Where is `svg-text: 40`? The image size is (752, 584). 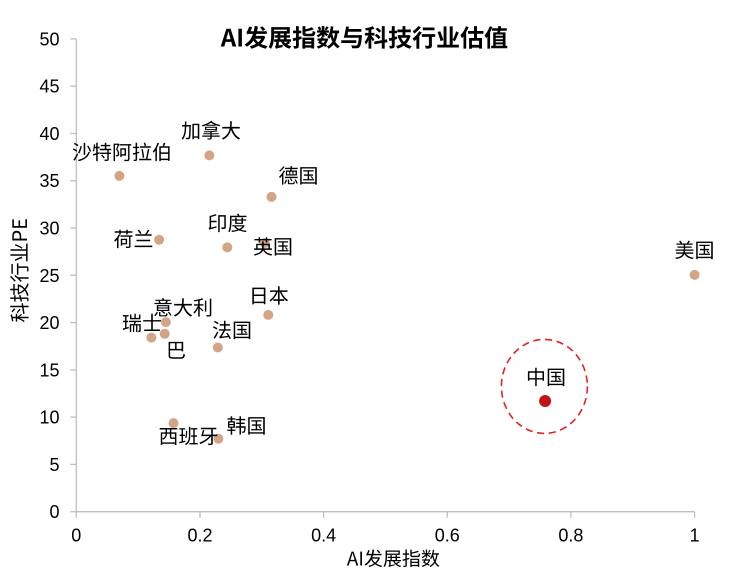
svg-text: 40 is located at coordinates (49, 134).